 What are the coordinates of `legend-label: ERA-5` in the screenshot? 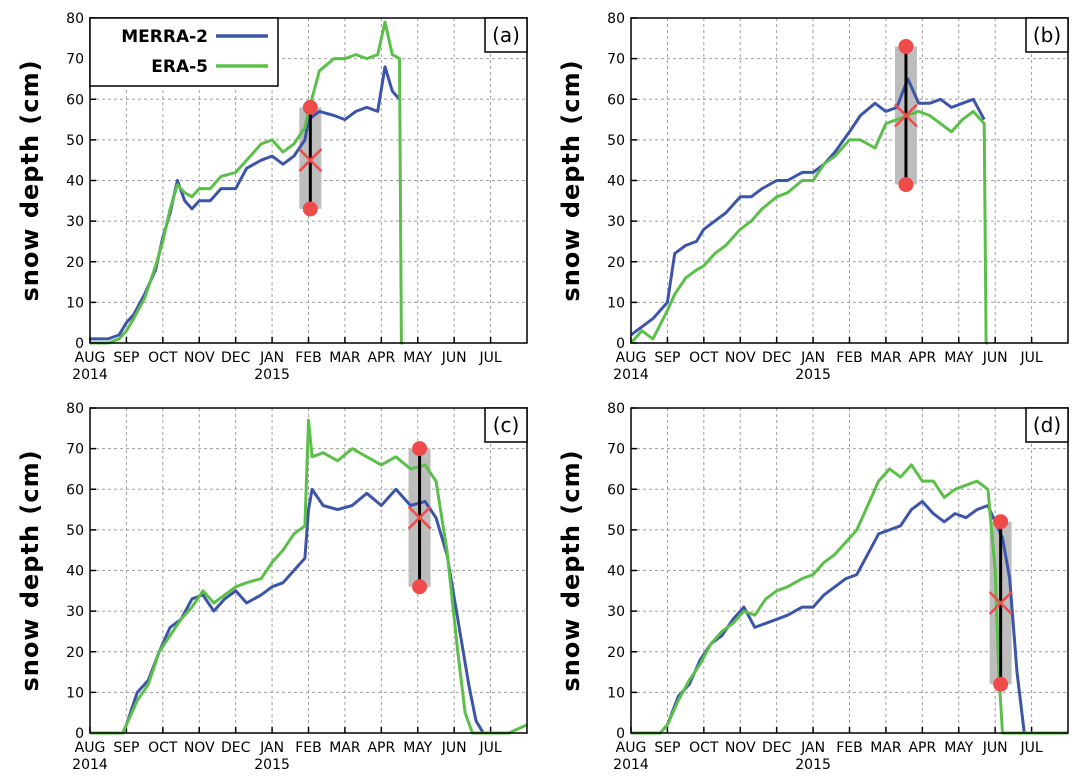 It's located at (179, 67).